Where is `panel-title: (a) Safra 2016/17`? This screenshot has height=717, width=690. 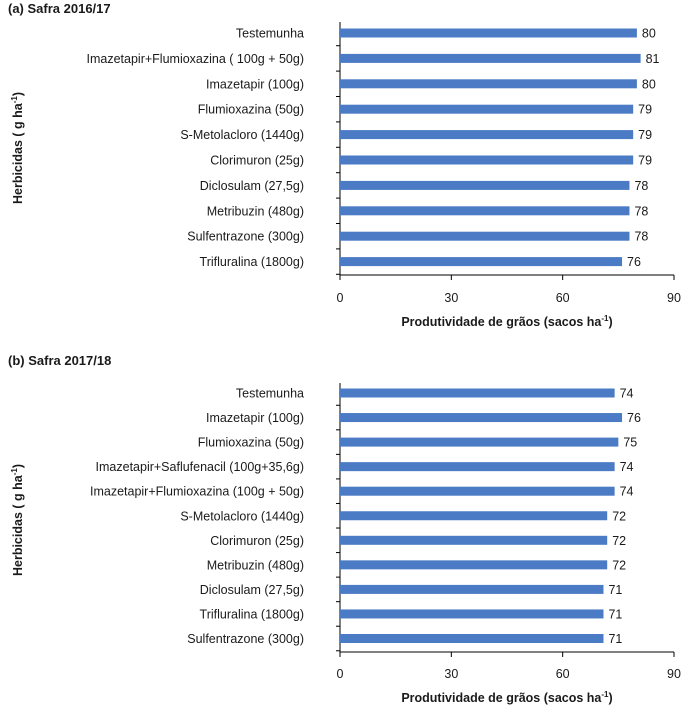 panel-title: (a) Safra 2016/17 is located at coordinates (59, 8).